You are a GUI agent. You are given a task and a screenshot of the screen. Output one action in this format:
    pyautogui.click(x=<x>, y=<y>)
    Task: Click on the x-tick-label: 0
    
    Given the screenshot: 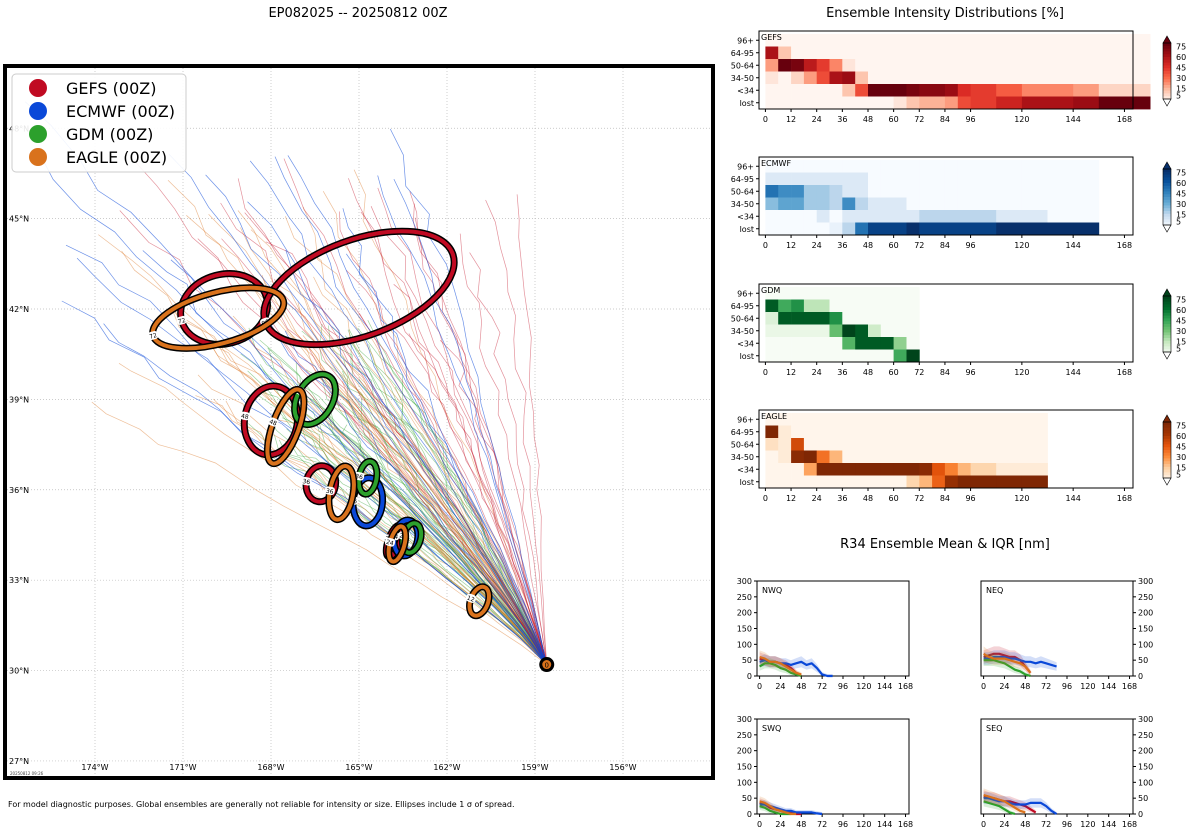 What is the action you would take?
    pyautogui.click(x=765, y=498)
    